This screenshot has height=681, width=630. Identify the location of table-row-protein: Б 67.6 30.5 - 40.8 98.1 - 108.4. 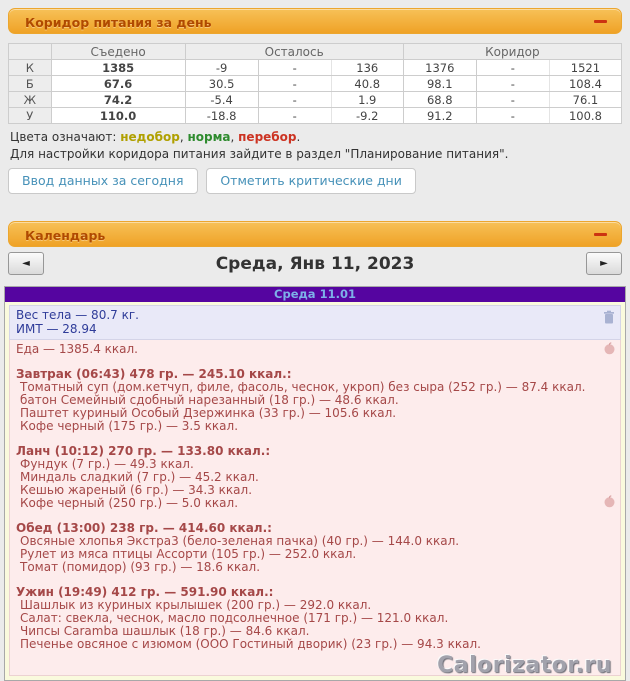
(315, 83).